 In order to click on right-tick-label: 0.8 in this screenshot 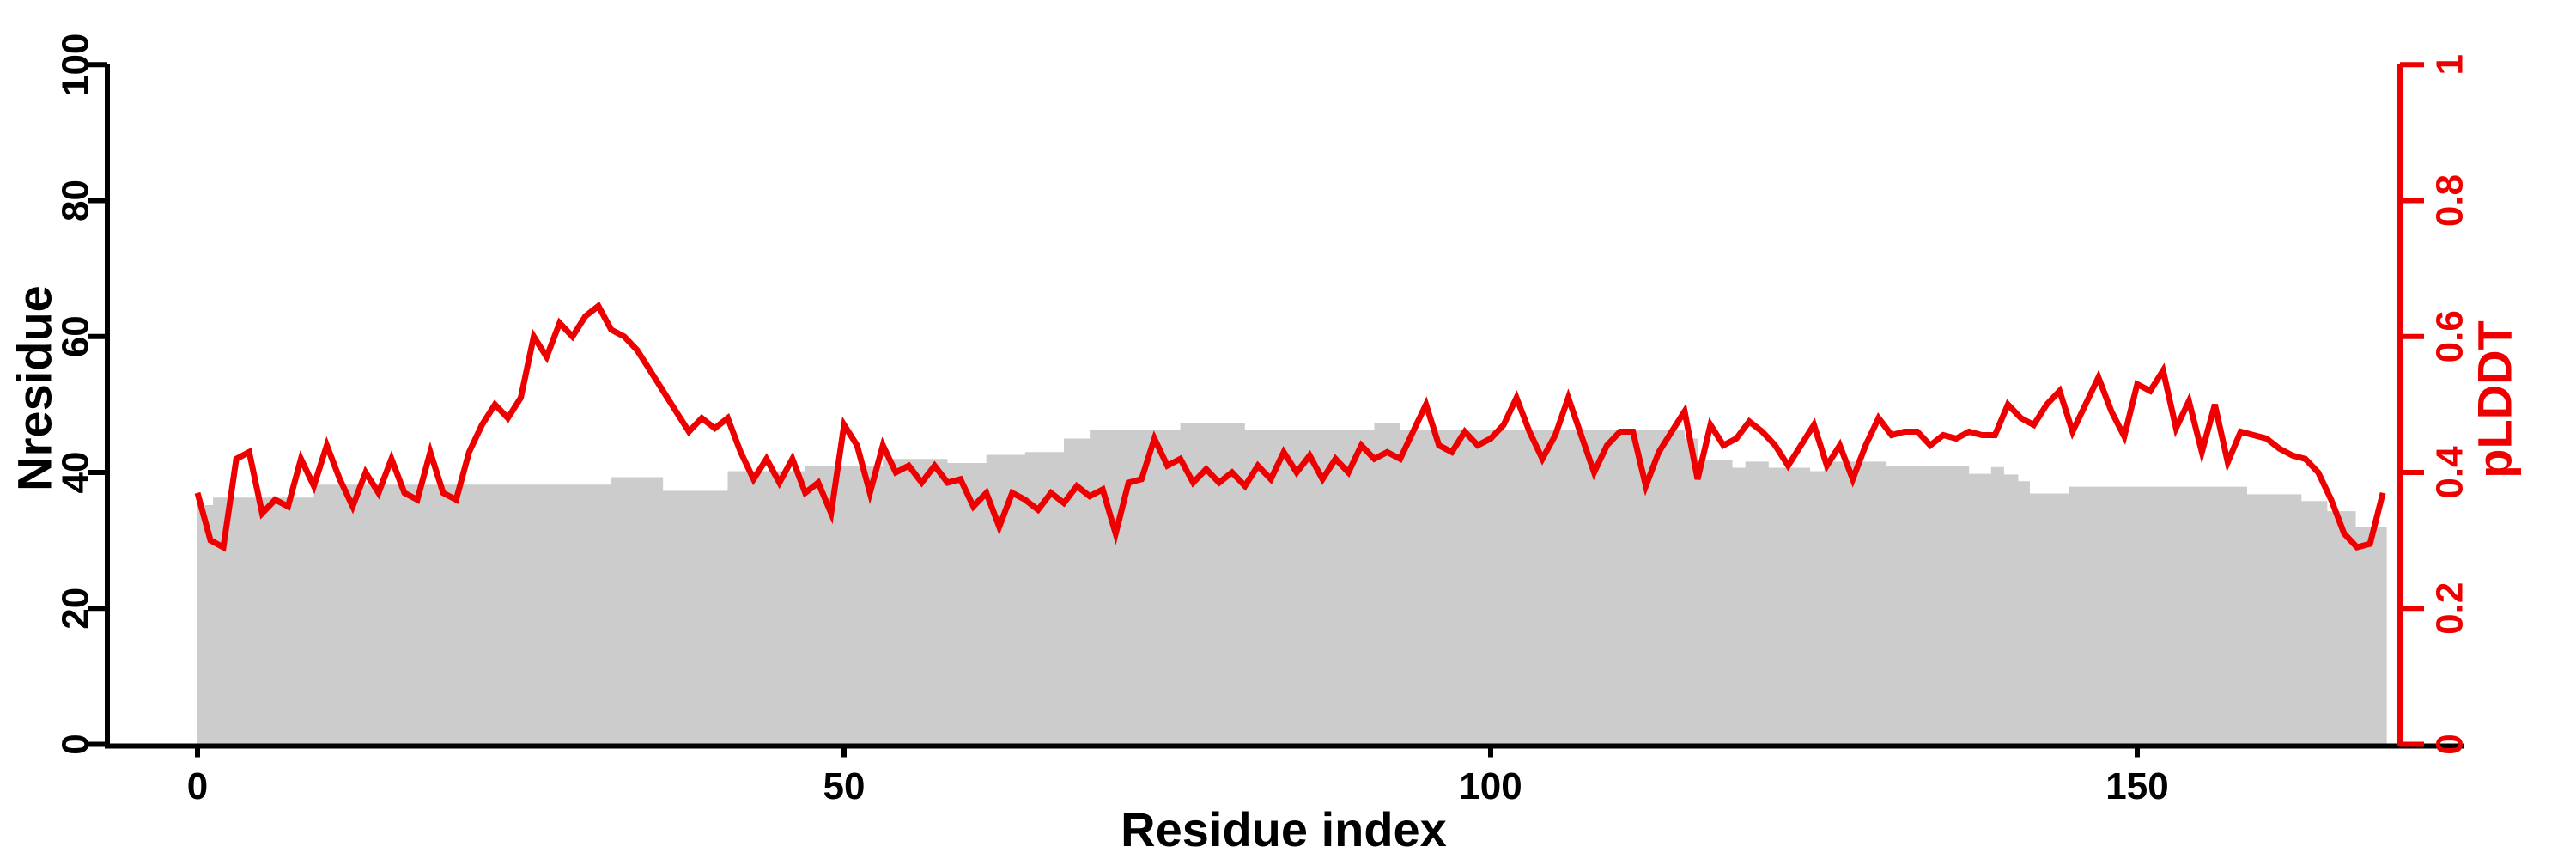, I will do `click(2450, 200)`.